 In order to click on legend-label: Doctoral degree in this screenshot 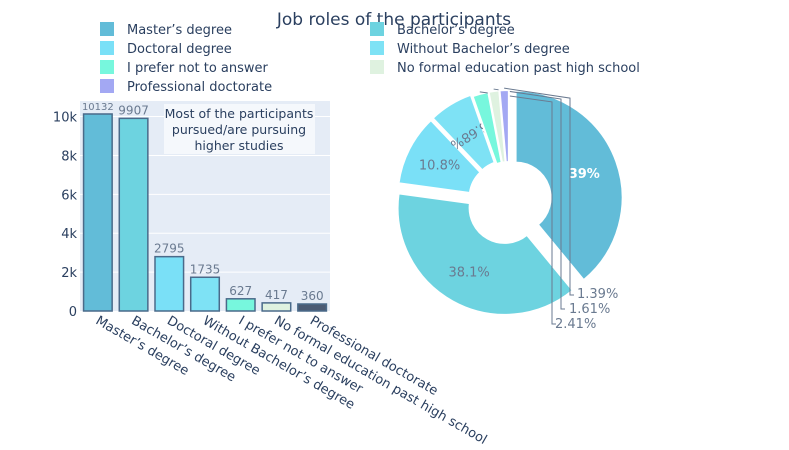, I will do `click(179, 49)`.